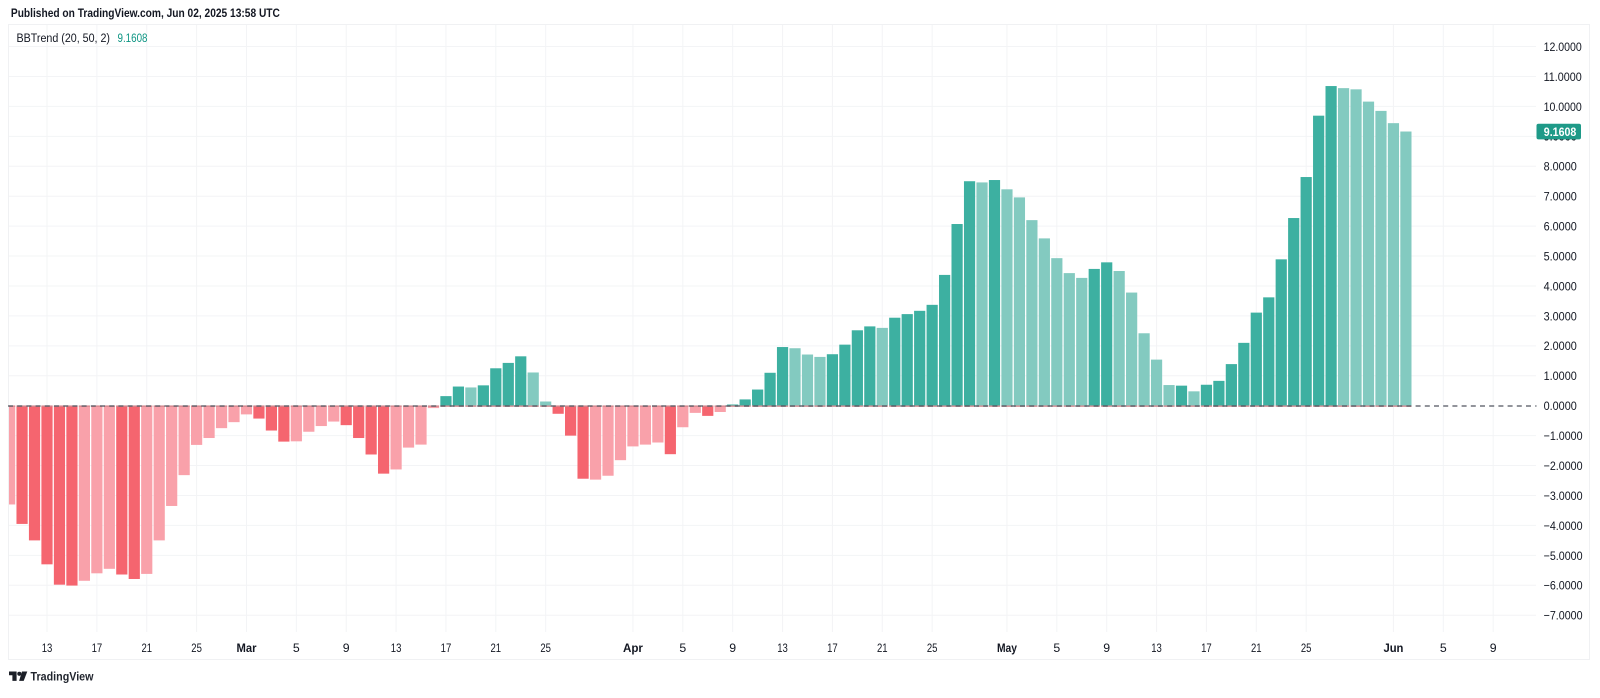 This screenshot has width=1600, height=698. I want to click on svg-text: 5.0000, so click(1560, 256).